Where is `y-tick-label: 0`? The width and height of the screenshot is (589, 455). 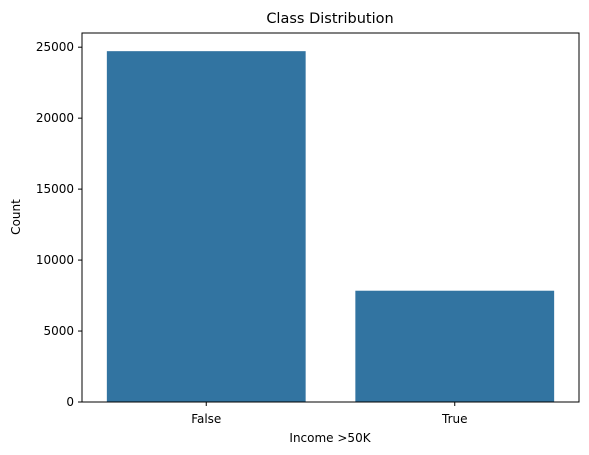 y-tick-label: 0 is located at coordinates (70, 402).